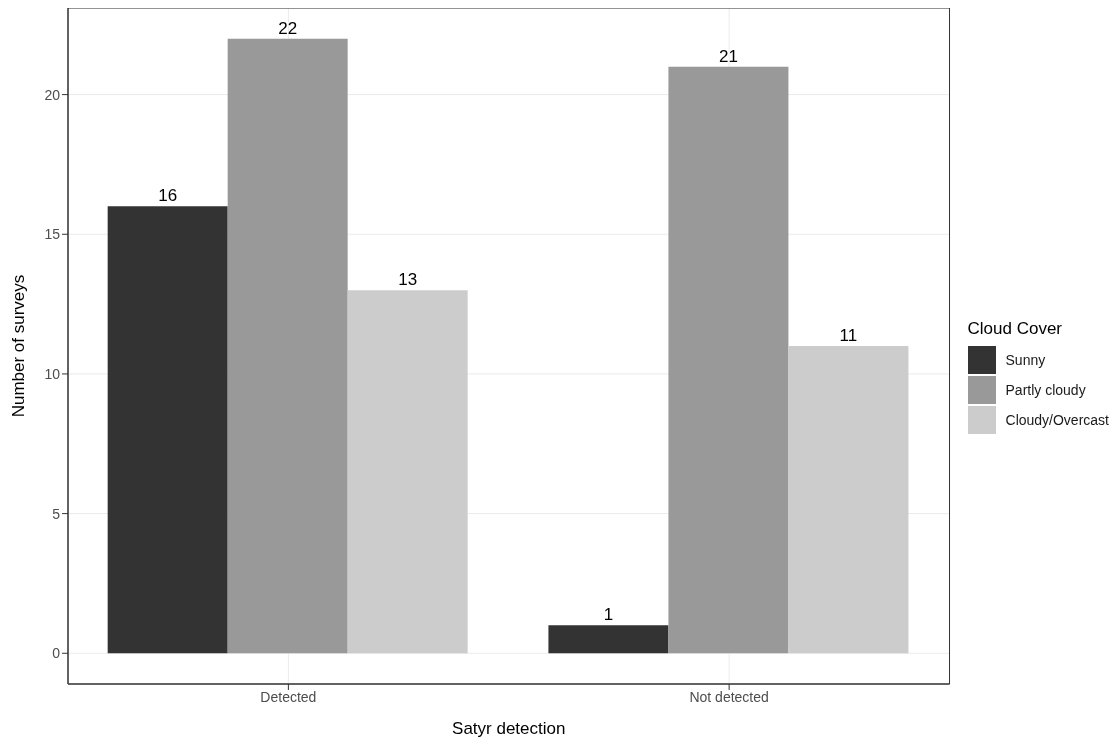 The width and height of the screenshot is (1117, 750). Describe the element at coordinates (52, 94) in the screenshot. I see `y-tick-label: 20` at that location.